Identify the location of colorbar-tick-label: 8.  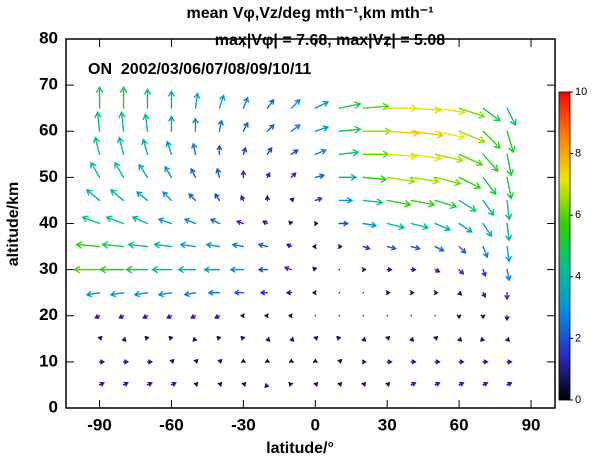
(578, 154).